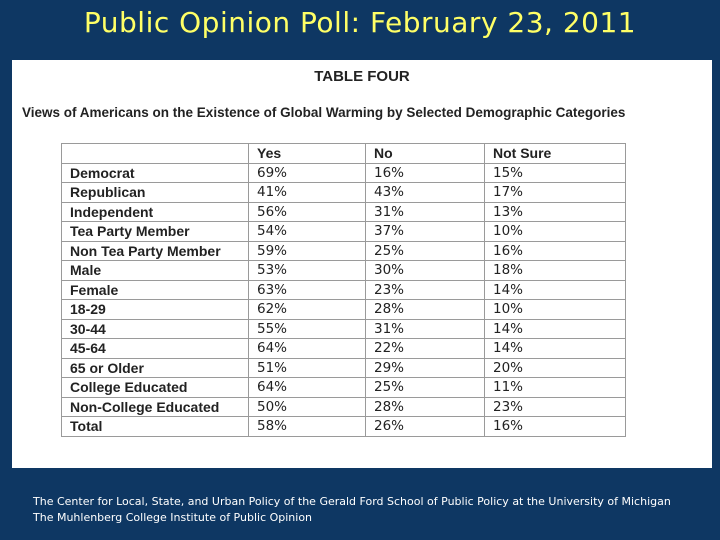  What do you see at coordinates (425, 426) in the screenshot?
I see `no-value: 26%` at bounding box center [425, 426].